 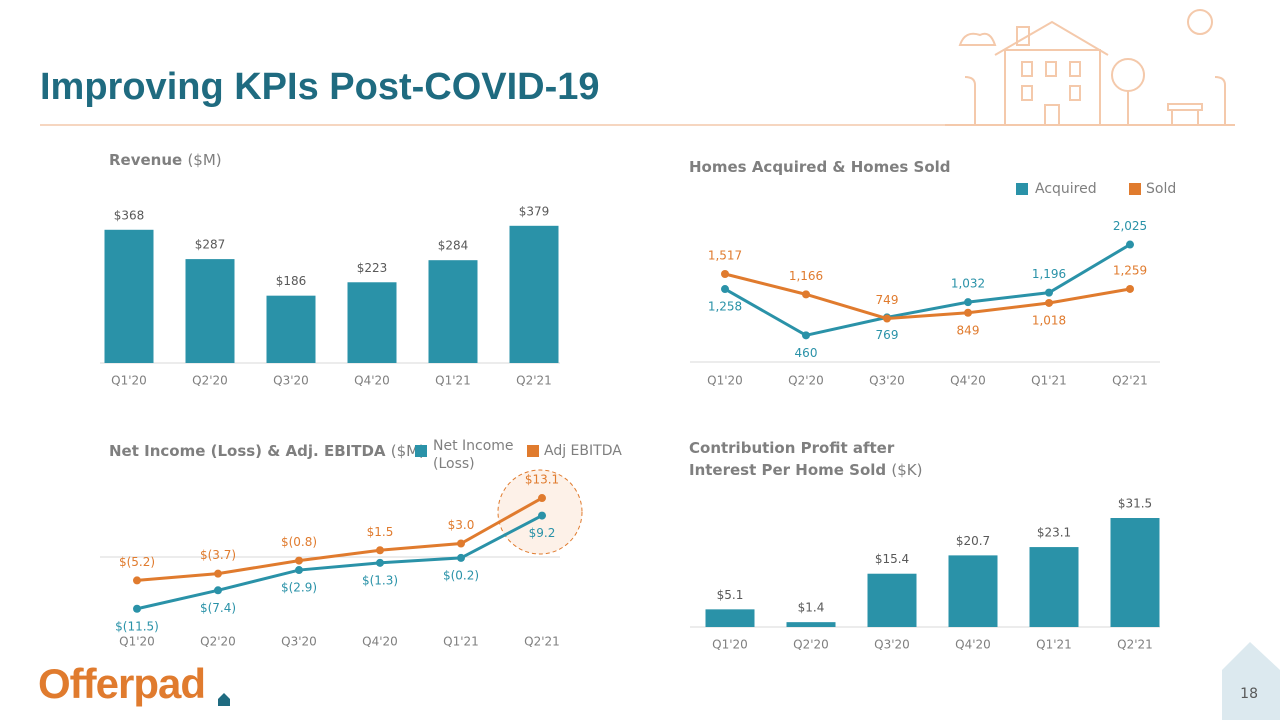 What do you see at coordinates (973, 541) in the screenshot?
I see `value-label: $20.7` at bounding box center [973, 541].